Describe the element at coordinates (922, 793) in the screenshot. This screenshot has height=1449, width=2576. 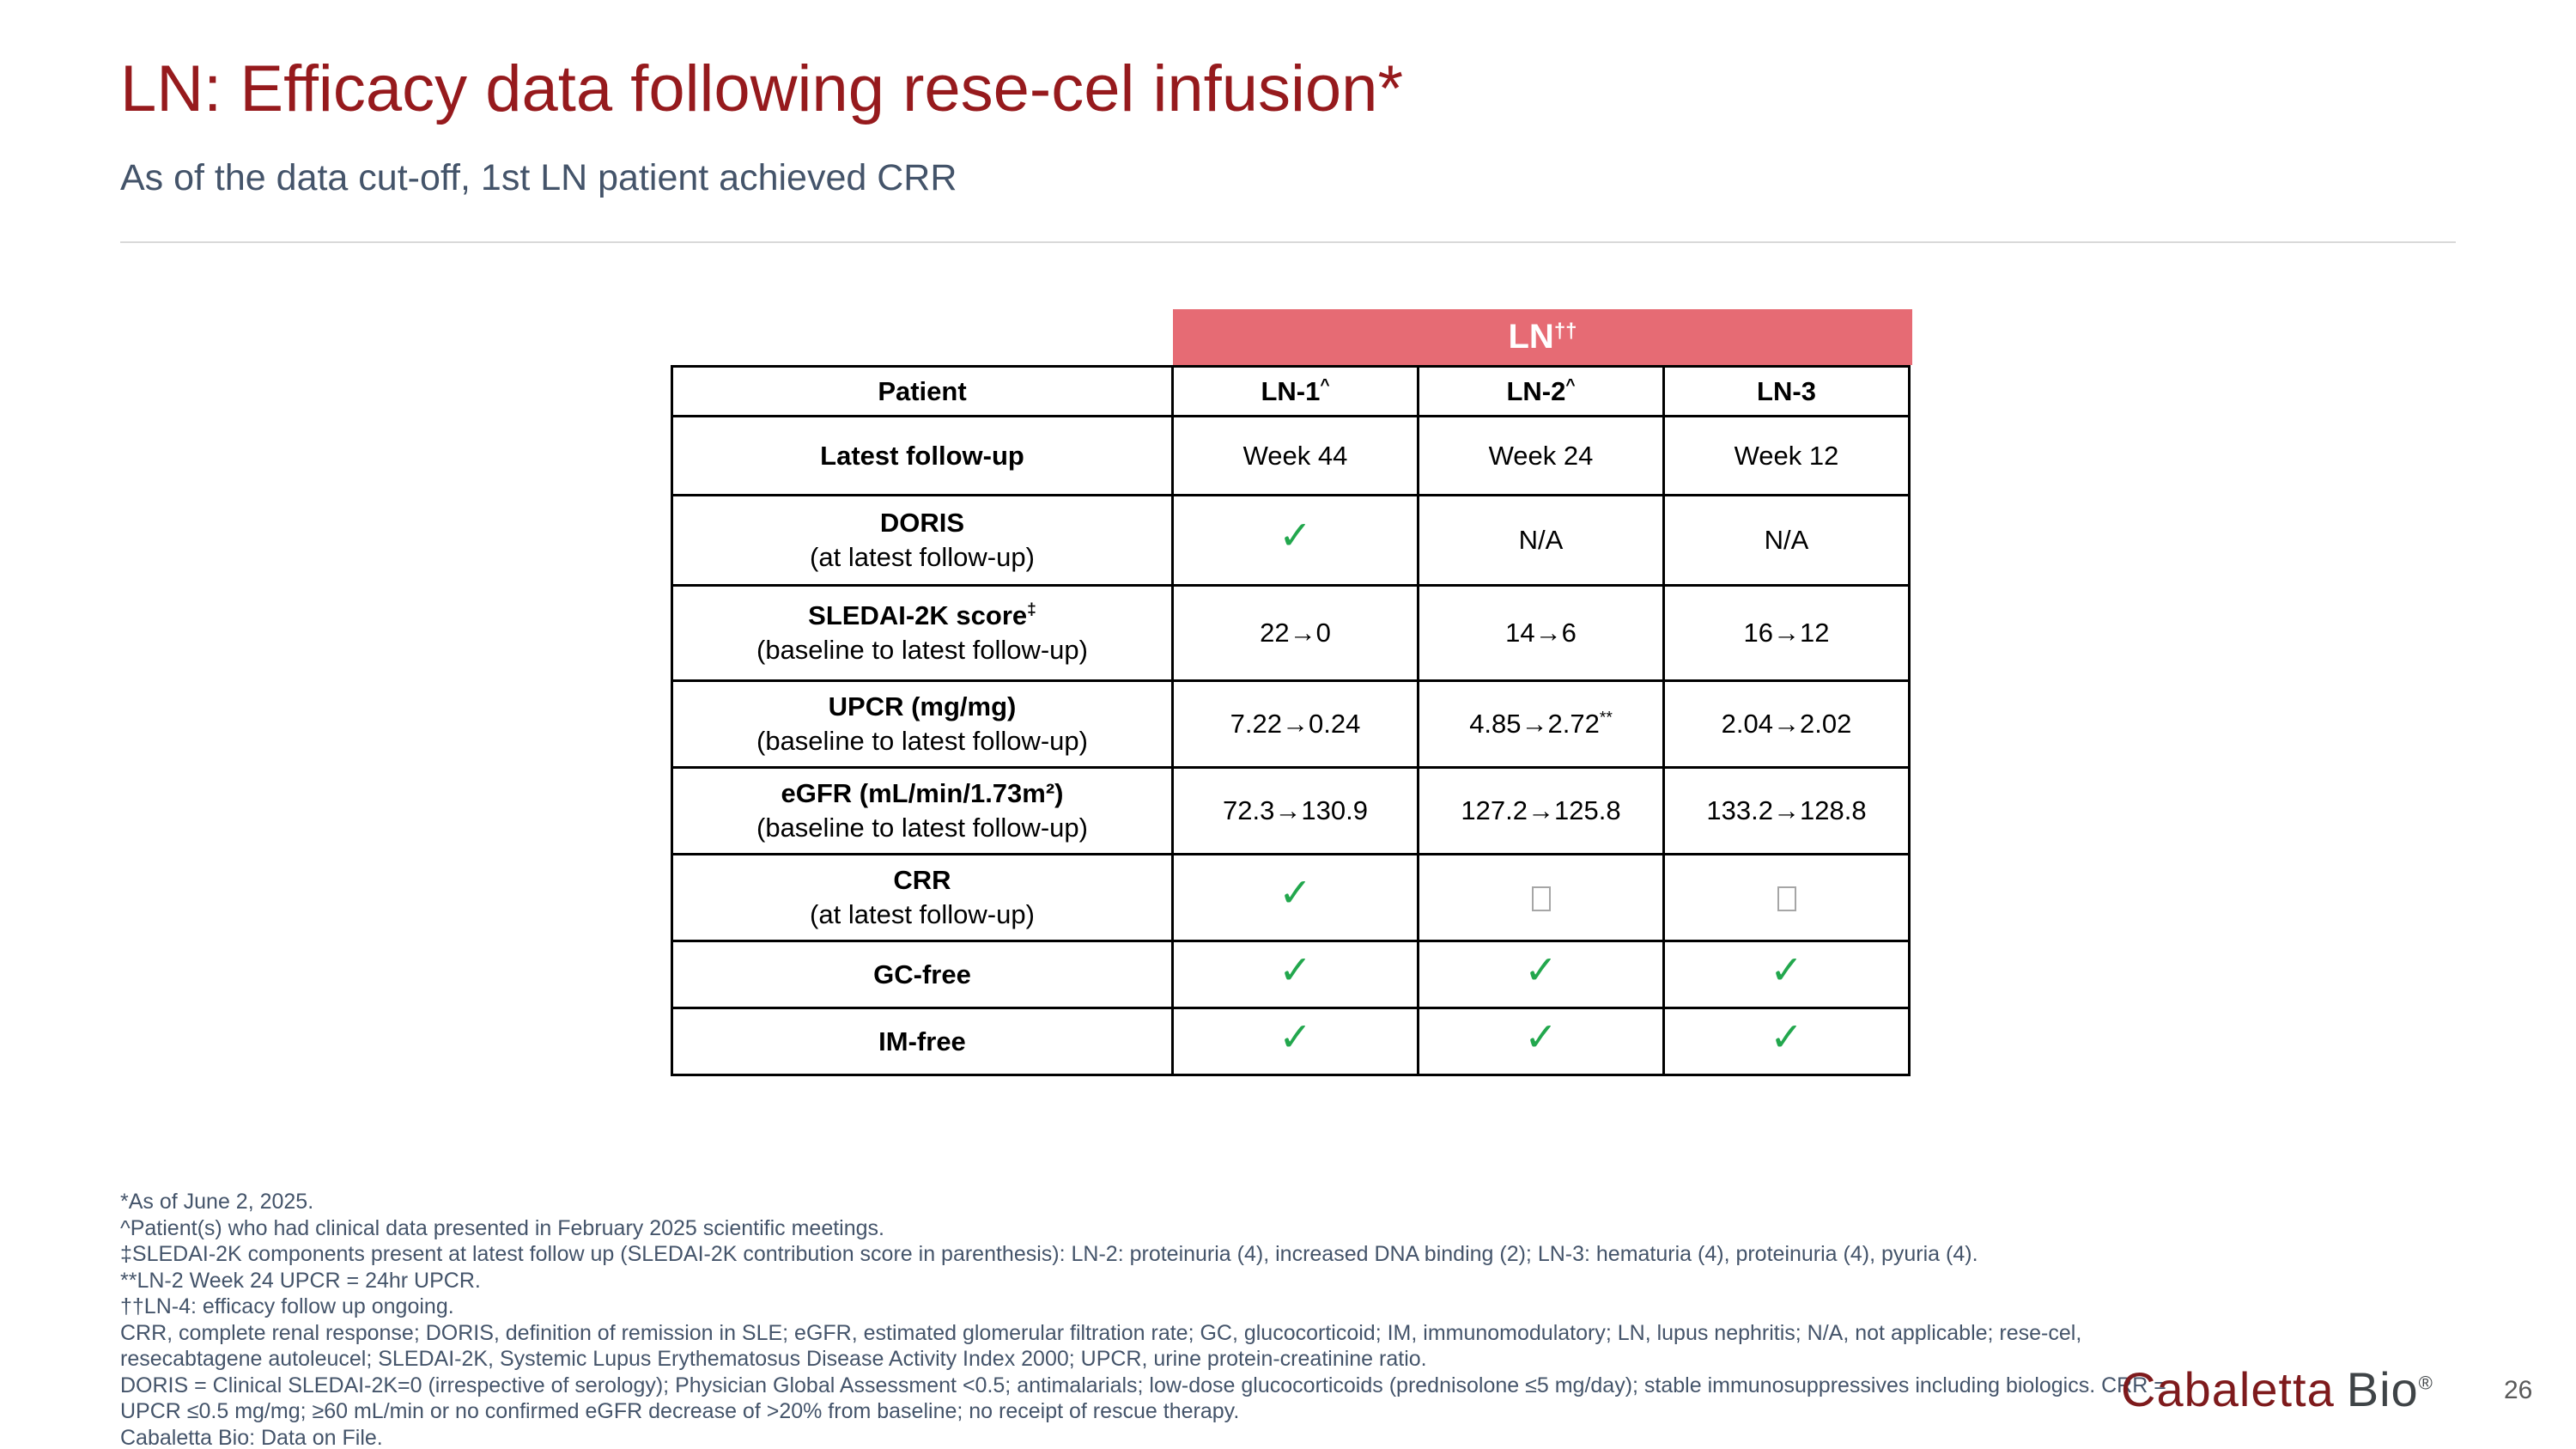
I see `row-label-text: eGFR (mL/min/1.73m²)` at that location.